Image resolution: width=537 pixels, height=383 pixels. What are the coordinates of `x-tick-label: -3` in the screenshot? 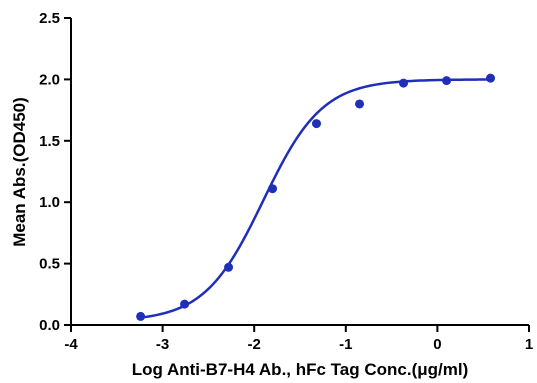 It's located at (162, 344).